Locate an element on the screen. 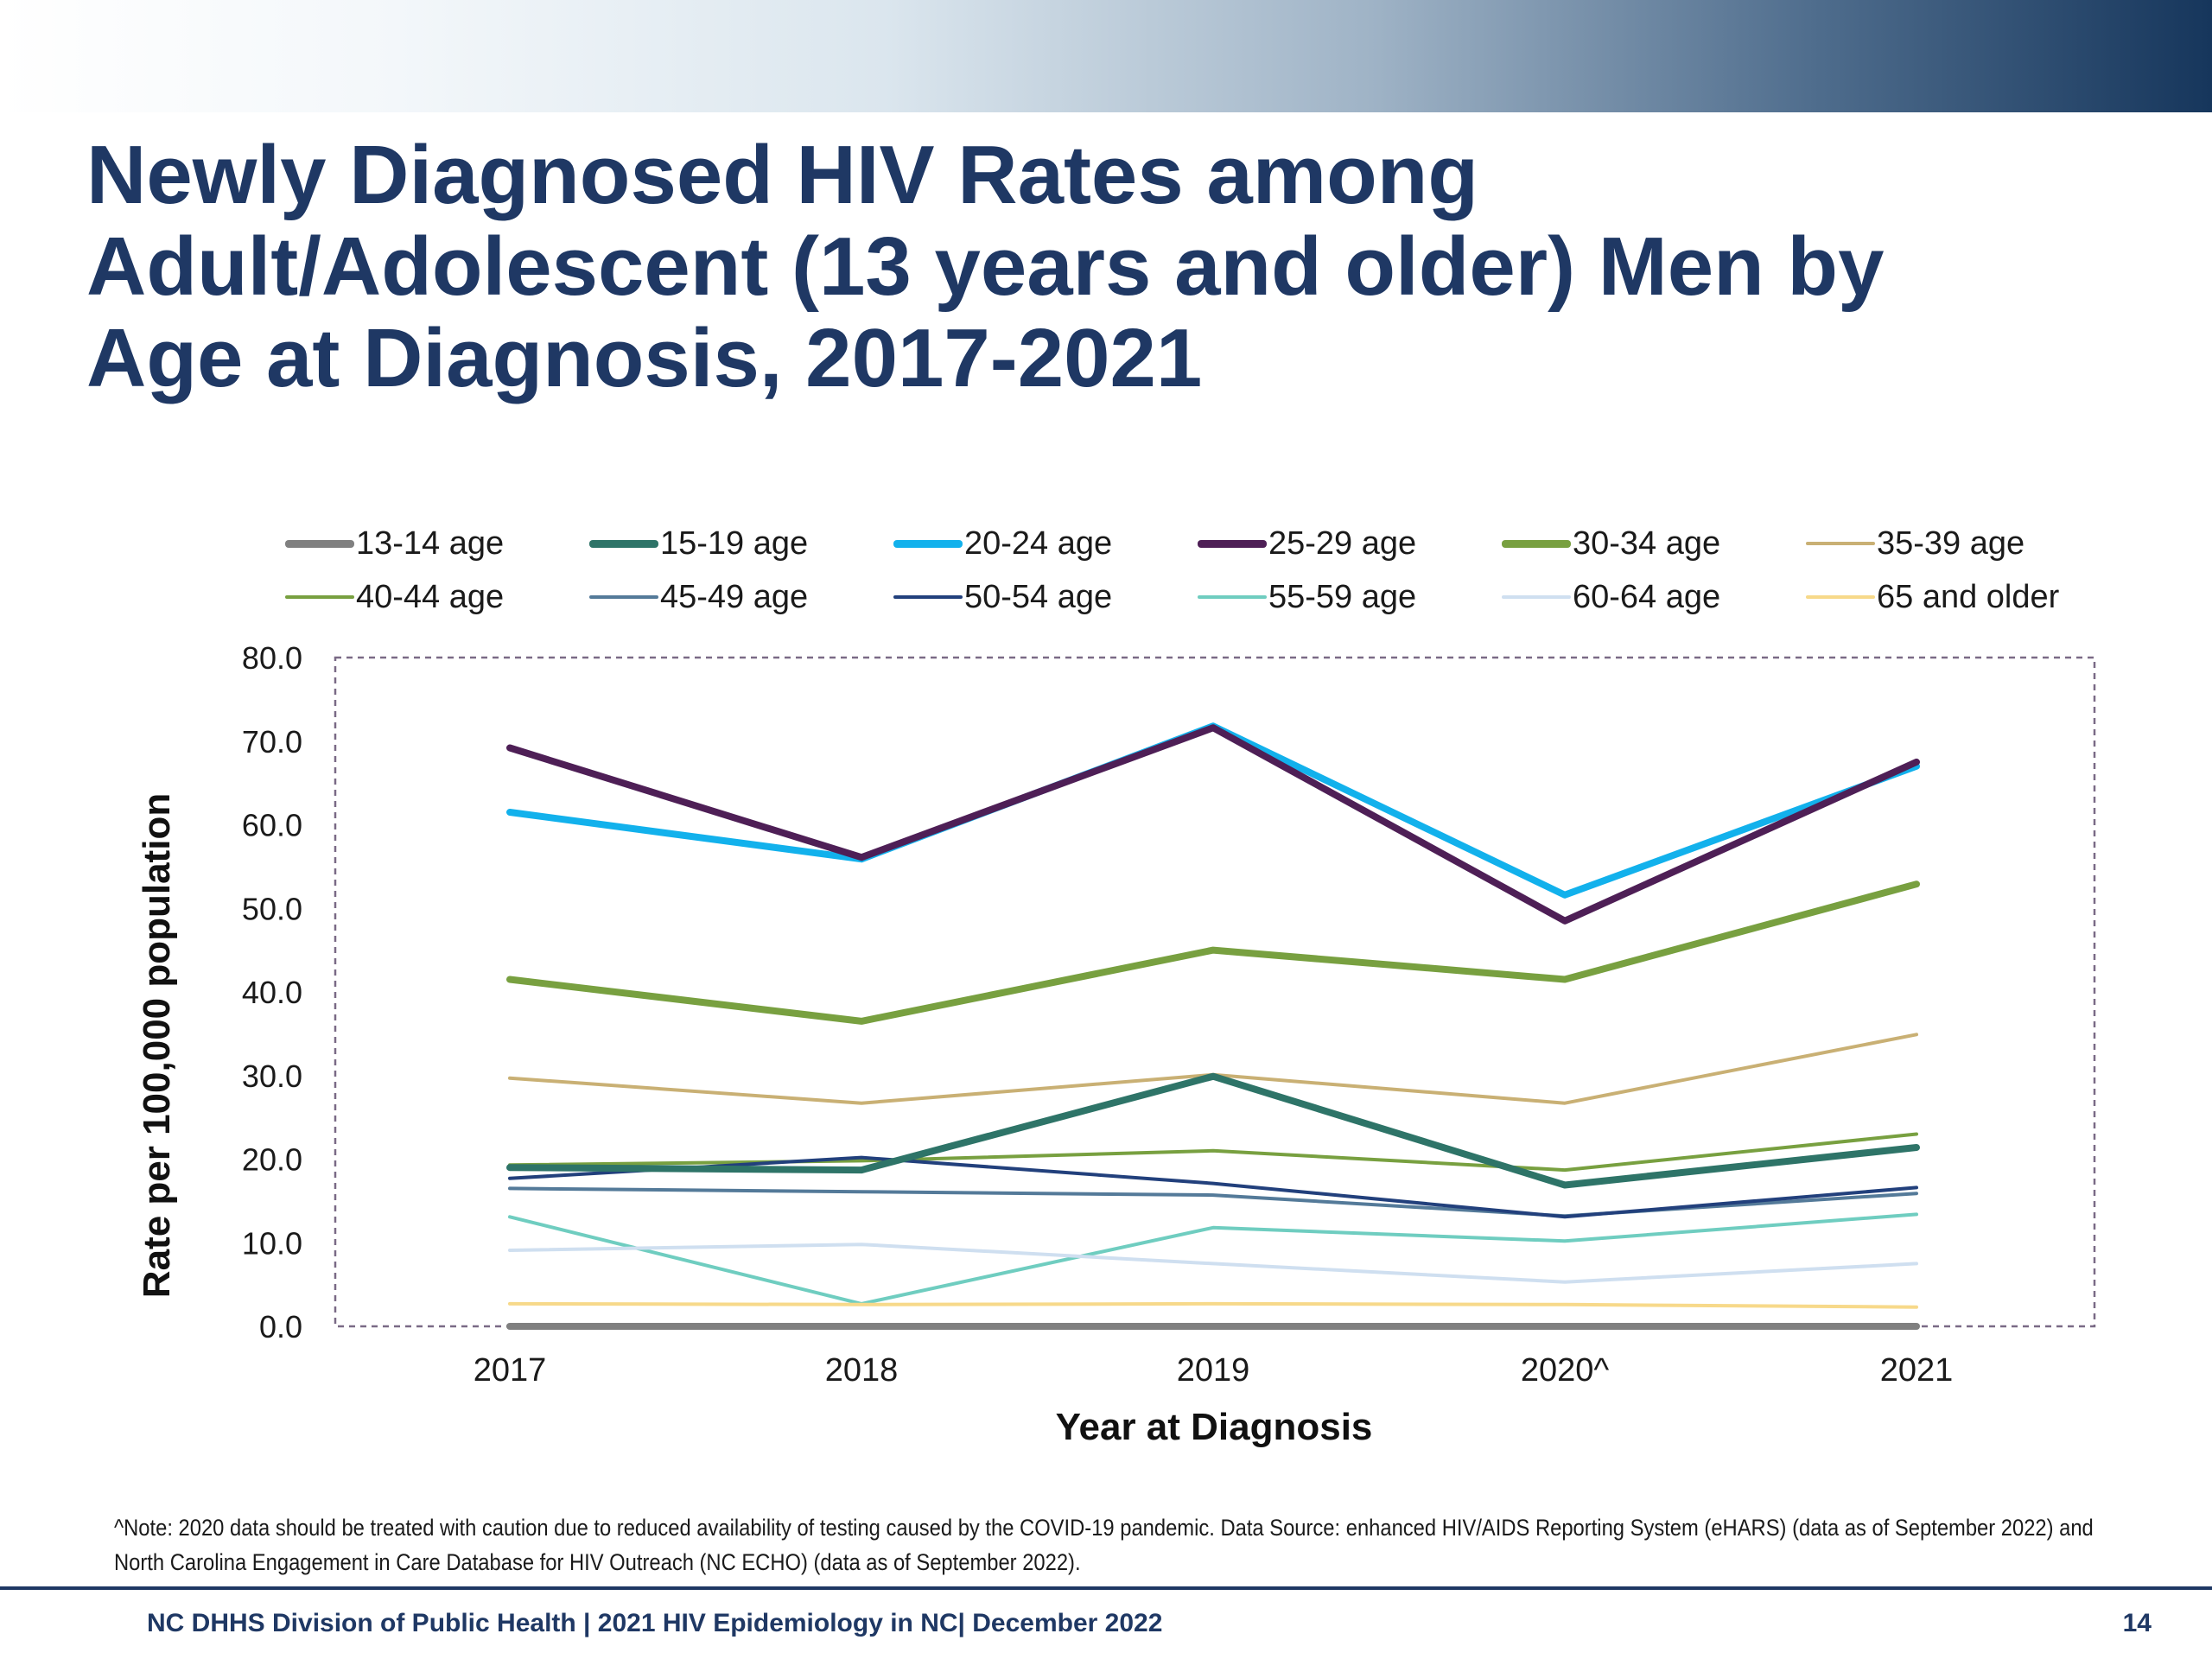 The image size is (2212, 1659). legend-item-50-54-age: 50-54 age is located at coordinates (1045, 597).